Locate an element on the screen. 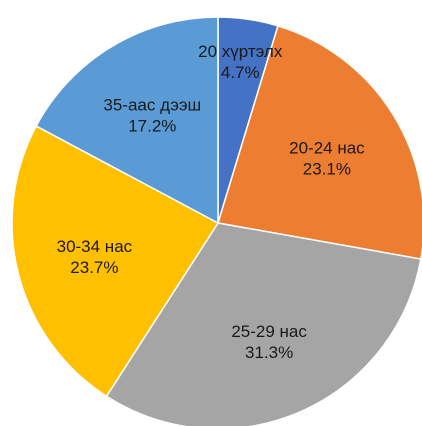 The image size is (422, 426). slice-percent-label: 23.1% is located at coordinates (327, 168).